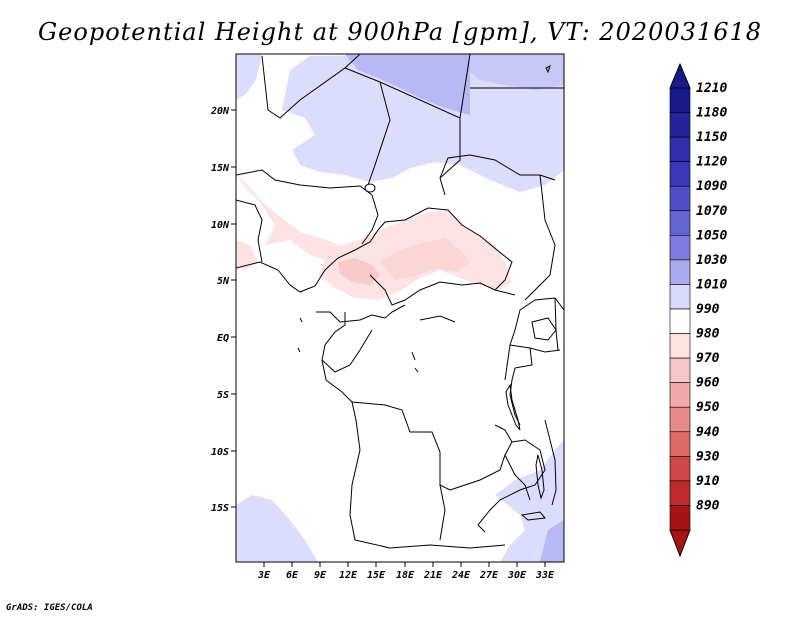  I want to click on lat-label: 15N, so click(220, 168).